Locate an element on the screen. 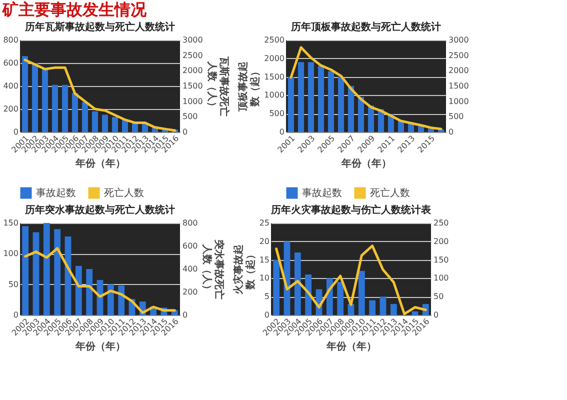  y-tick-label: 10 is located at coordinates (264, 278).